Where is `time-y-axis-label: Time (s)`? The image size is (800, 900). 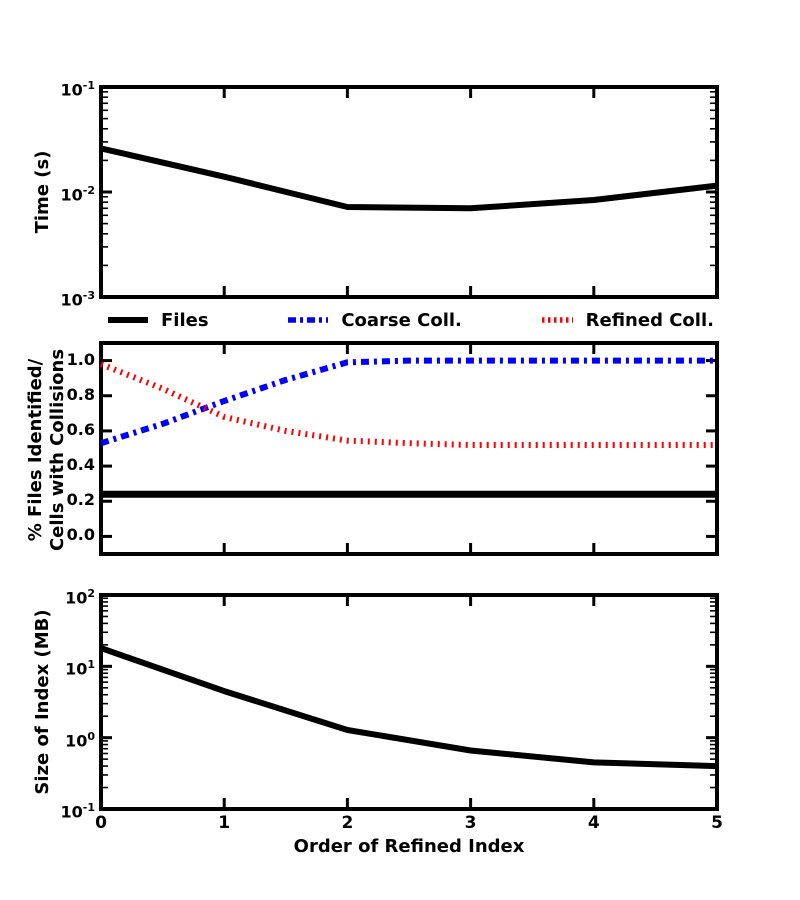 time-y-axis-label: Time (s) is located at coordinates (42, 192).